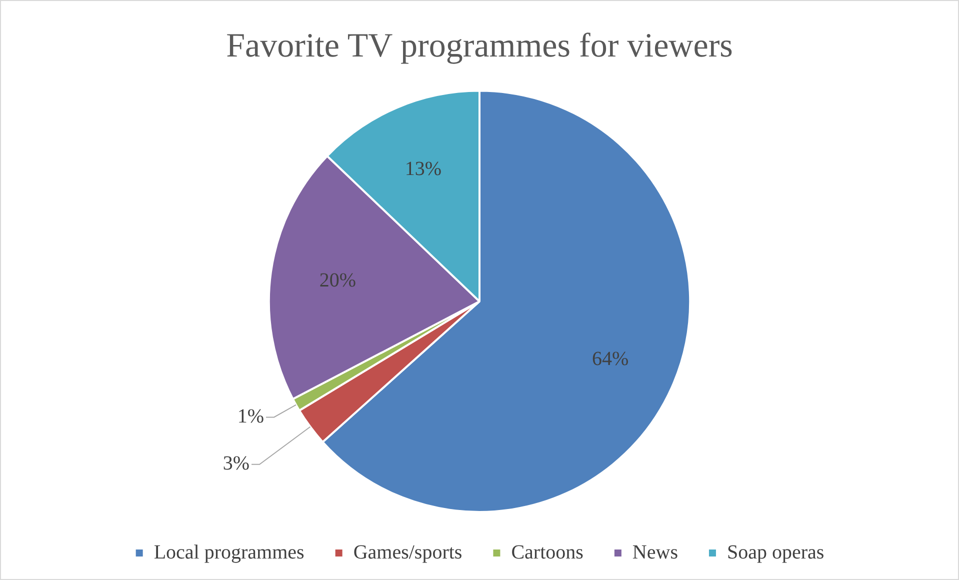 This screenshot has height=580, width=959. What do you see at coordinates (236, 463) in the screenshot?
I see `data-label: 3%` at bounding box center [236, 463].